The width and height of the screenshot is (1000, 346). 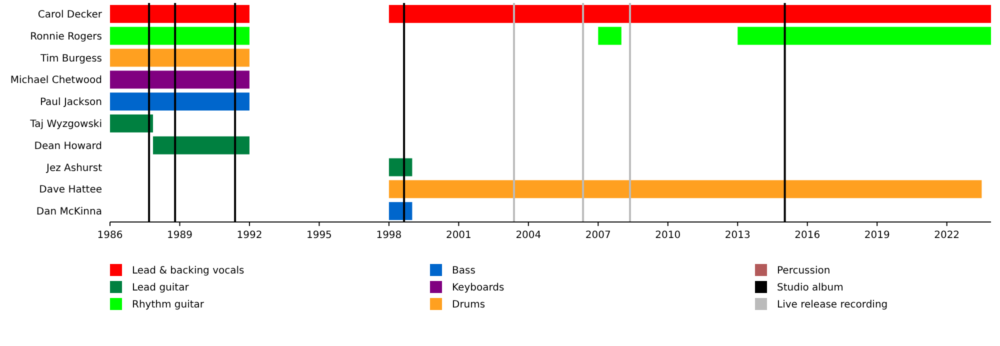 What do you see at coordinates (469, 305) in the screenshot?
I see `legend-label: Drums` at bounding box center [469, 305].